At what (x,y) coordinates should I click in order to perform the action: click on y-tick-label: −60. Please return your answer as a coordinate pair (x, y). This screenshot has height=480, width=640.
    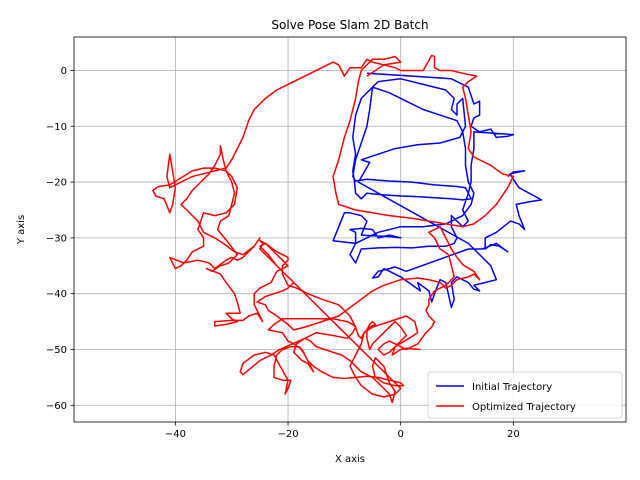
    Looking at the image, I should click on (56, 406).